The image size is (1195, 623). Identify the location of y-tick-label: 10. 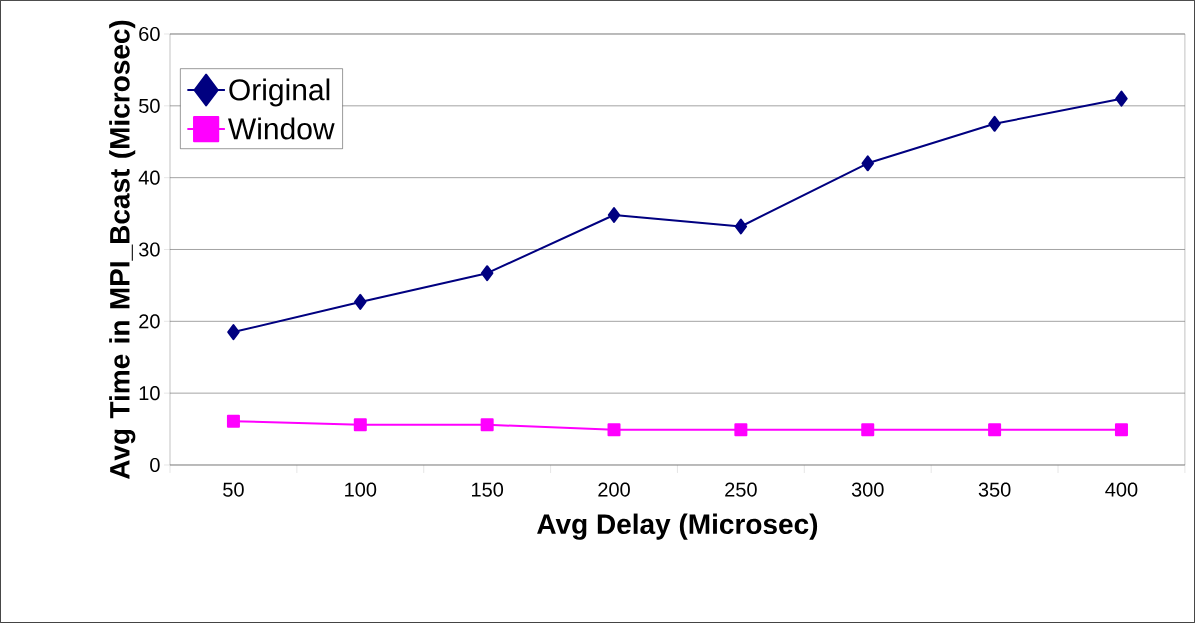
(149, 393).